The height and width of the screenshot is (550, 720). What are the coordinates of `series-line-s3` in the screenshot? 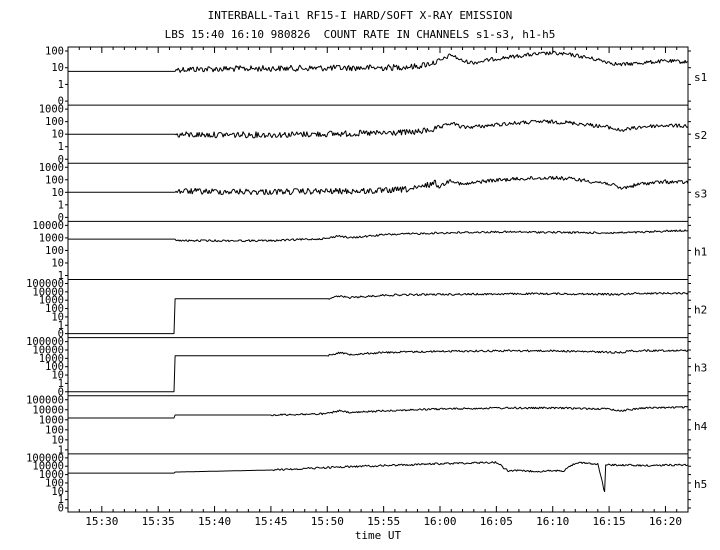 It's located at (378, 185).